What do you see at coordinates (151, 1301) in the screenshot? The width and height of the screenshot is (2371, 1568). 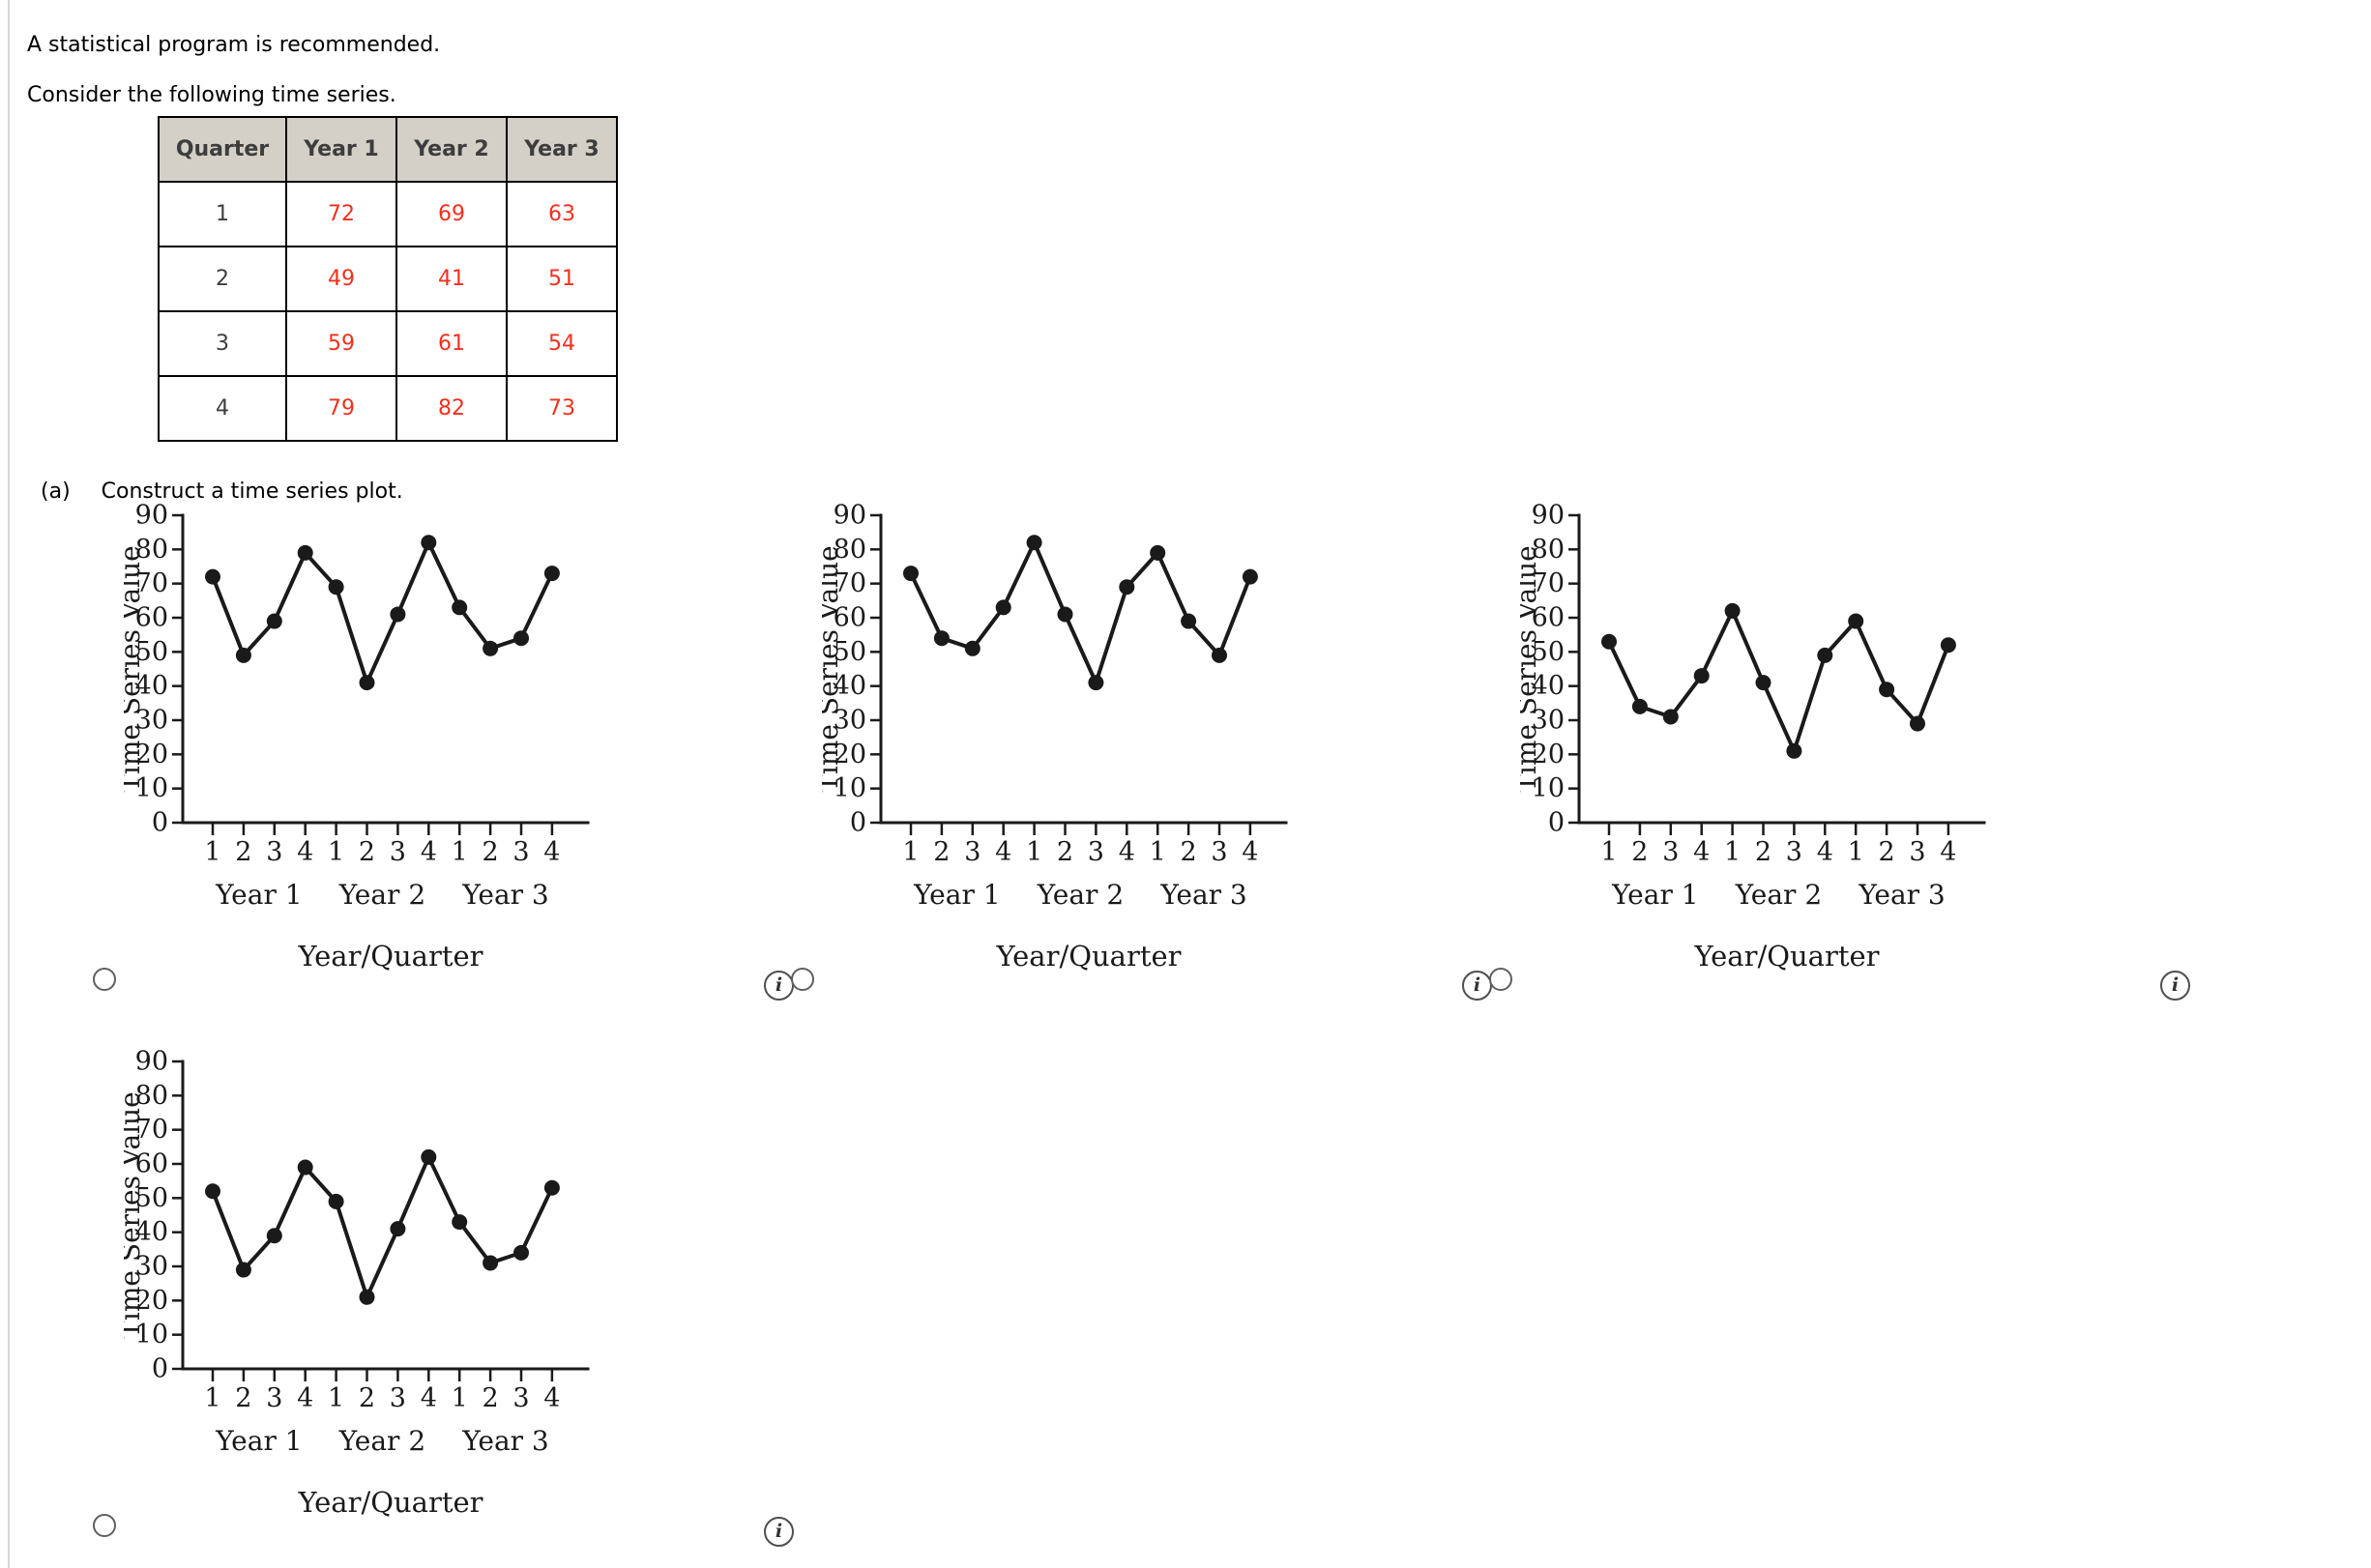 I see `y-tick-label: 20` at bounding box center [151, 1301].